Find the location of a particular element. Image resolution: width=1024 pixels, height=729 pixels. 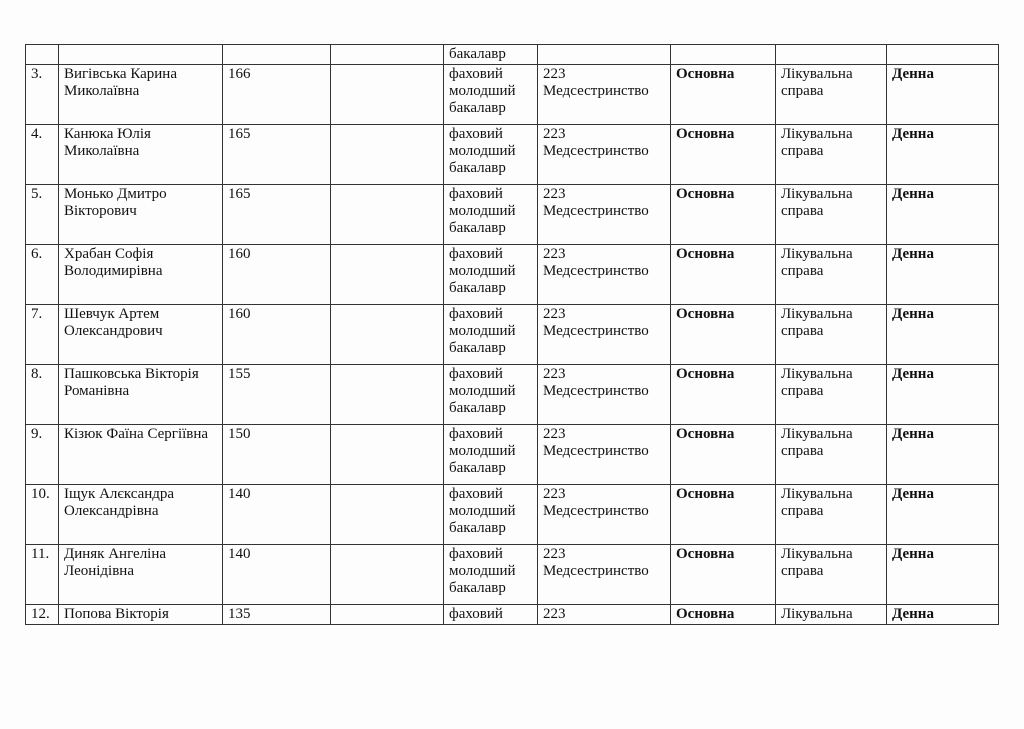

cell-name: Монько Дмитро Вікторович is located at coordinates (140, 214).